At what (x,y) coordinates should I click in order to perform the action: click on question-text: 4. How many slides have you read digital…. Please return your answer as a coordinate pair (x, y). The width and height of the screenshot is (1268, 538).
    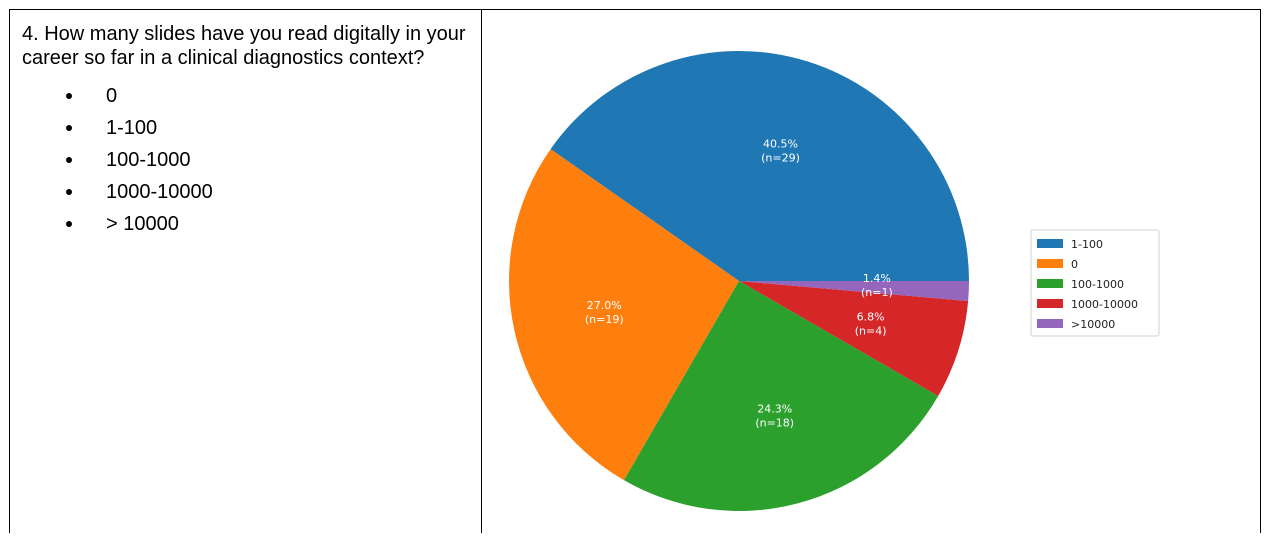
    Looking at the image, I should click on (244, 46).